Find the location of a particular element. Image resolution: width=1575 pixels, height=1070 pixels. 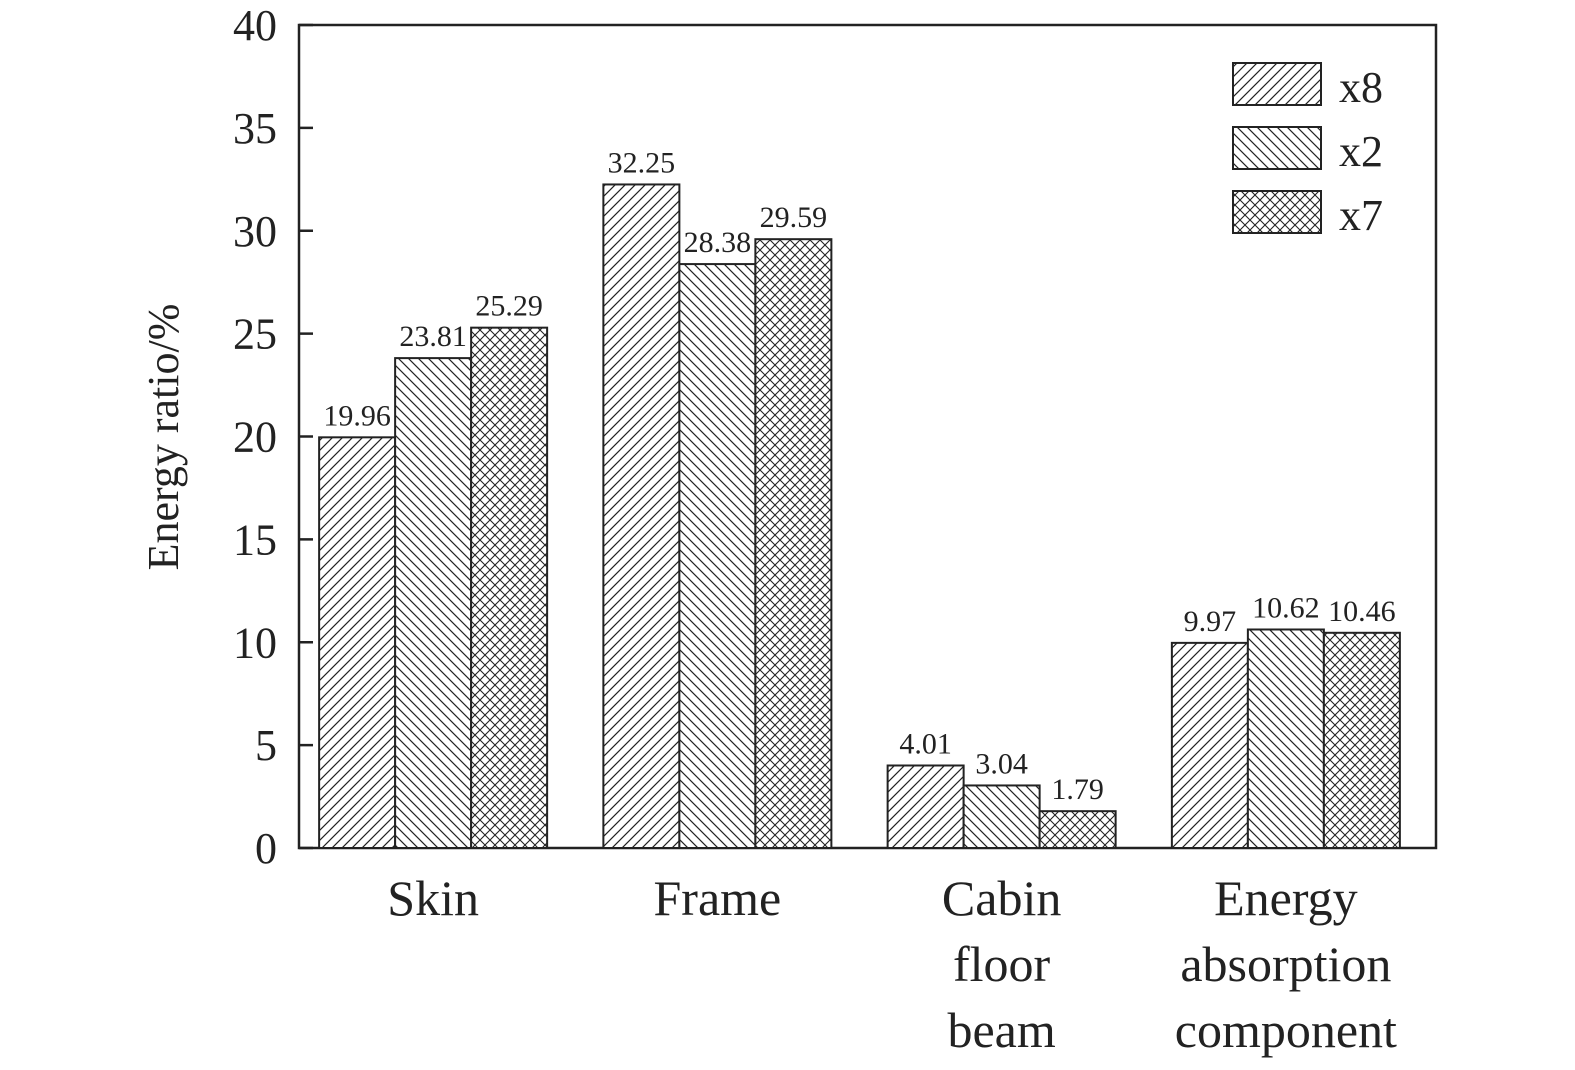

y-tick-label: 10 is located at coordinates (255, 642).